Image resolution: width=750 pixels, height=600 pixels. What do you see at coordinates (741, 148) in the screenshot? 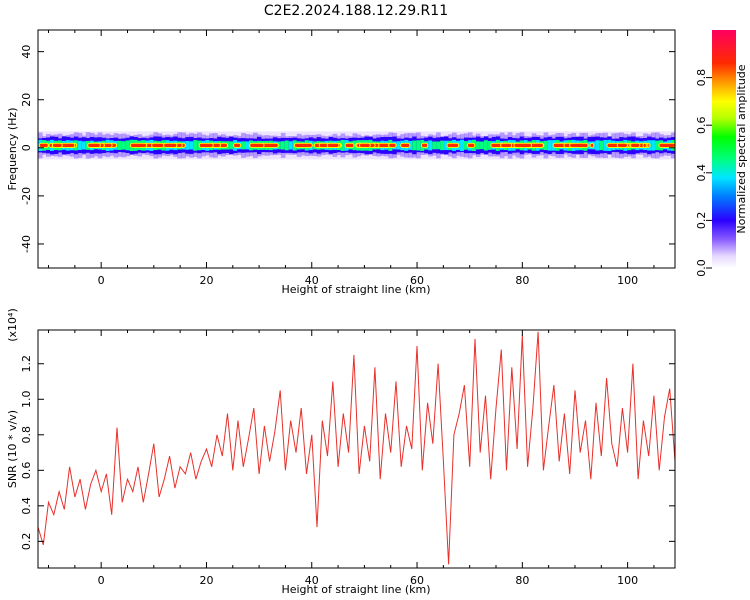
I see `colorbar-label: Normalized spectral amplitude` at bounding box center [741, 148].